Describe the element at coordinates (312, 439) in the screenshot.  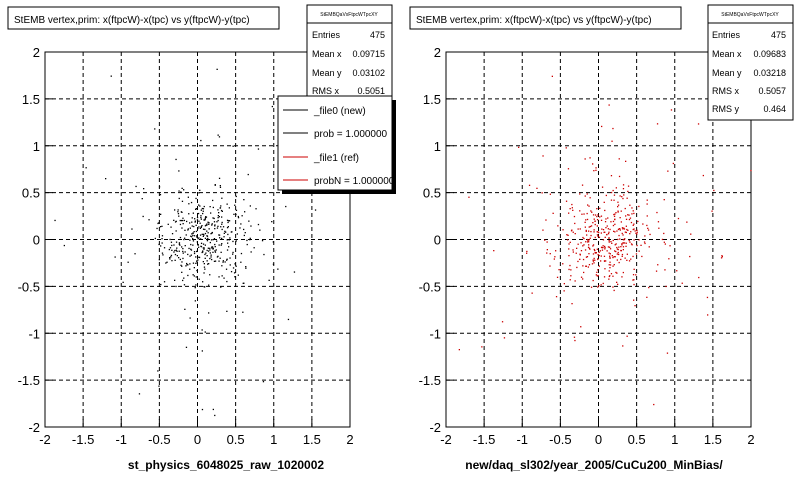
I see `x-tick-label: 1.5` at that location.